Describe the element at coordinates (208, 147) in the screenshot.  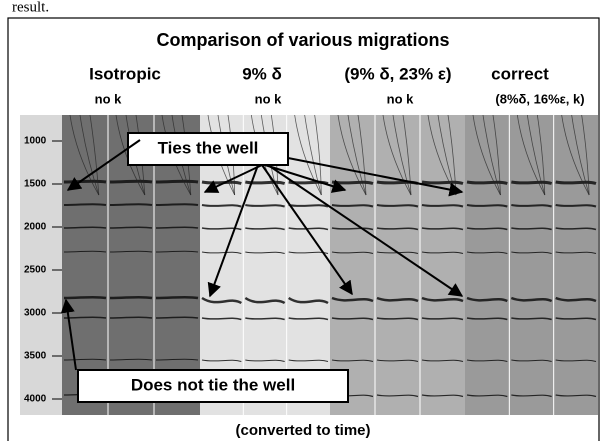
I see `callout-text: Ties the well` at that location.